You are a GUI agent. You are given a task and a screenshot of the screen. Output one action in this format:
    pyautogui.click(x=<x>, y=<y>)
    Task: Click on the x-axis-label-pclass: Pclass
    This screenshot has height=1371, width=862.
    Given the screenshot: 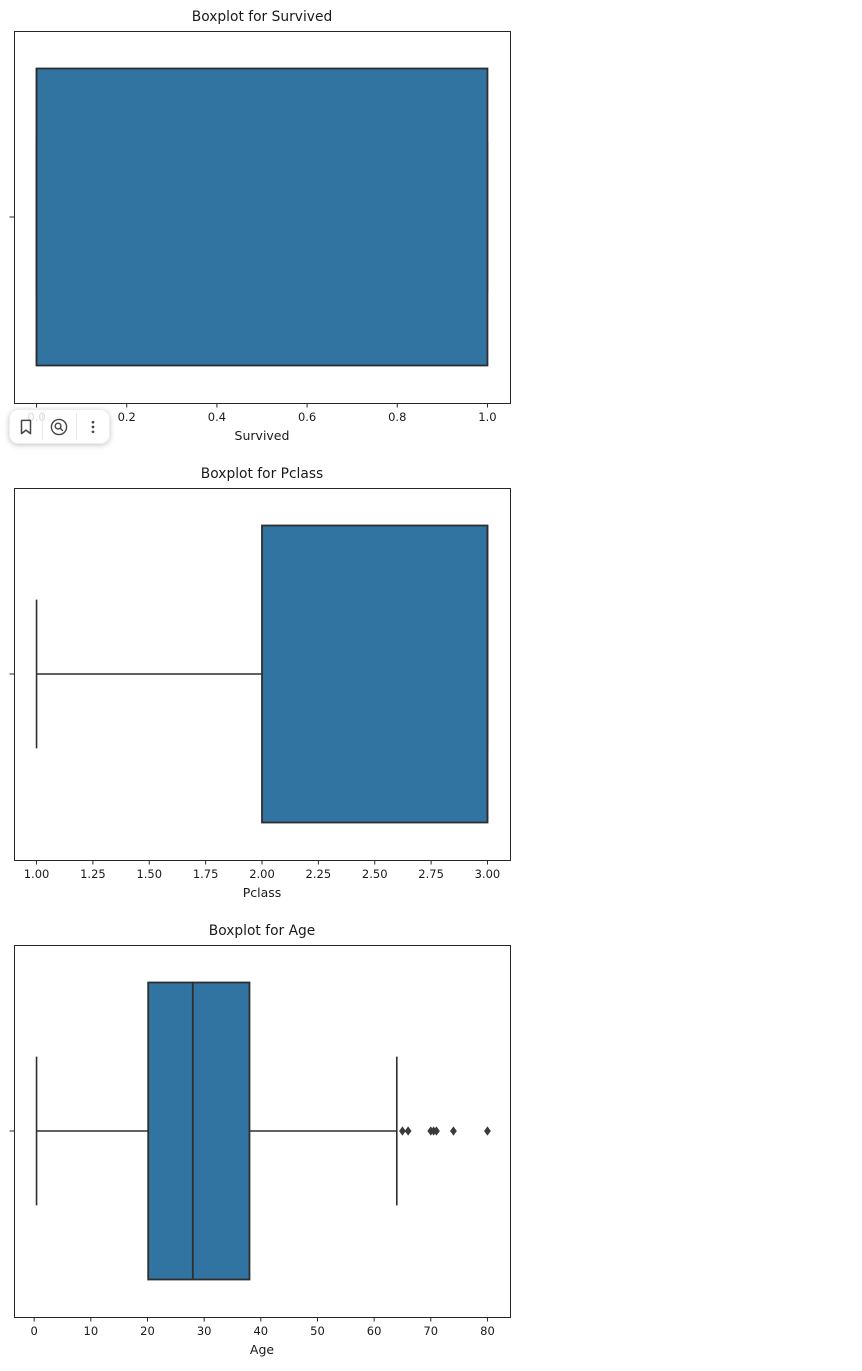 What is the action you would take?
    pyautogui.click(x=262, y=892)
    